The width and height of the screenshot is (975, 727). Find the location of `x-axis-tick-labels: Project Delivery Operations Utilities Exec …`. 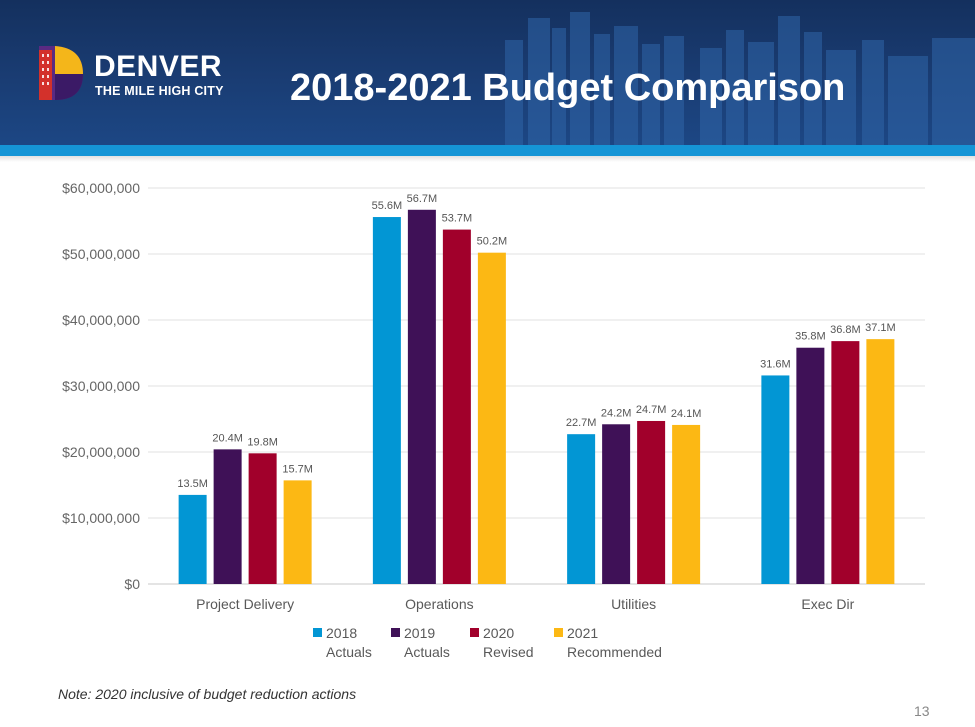

x-axis-tick-labels: Project Delivery Operations Utilities Exec … is located at coordinates (525, 604).